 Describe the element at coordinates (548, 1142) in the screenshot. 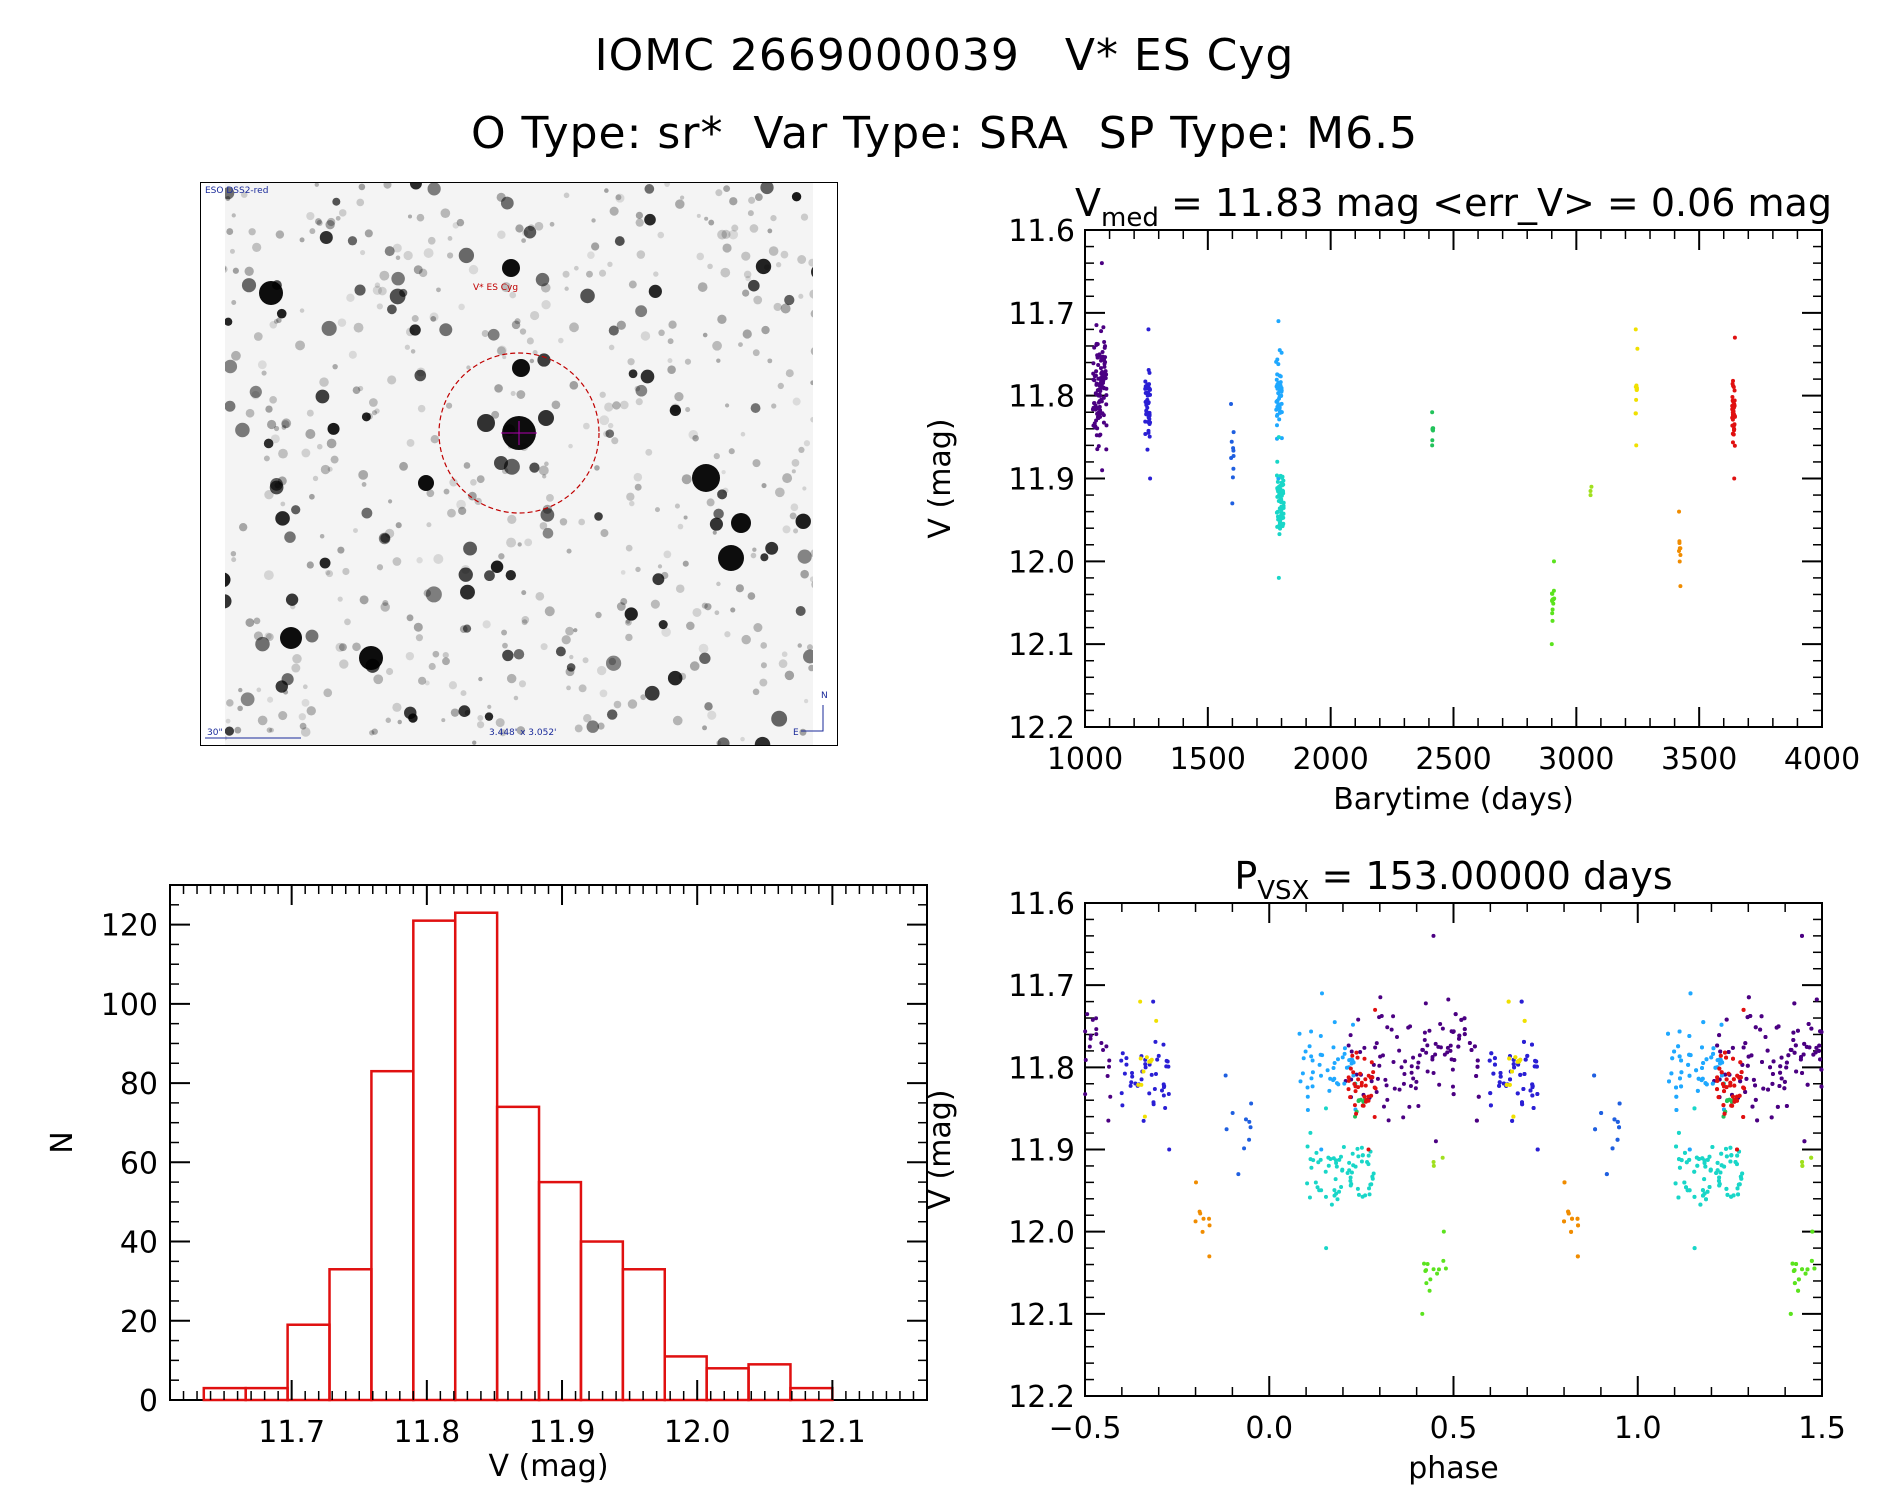

I see `plot-frame` at that location.